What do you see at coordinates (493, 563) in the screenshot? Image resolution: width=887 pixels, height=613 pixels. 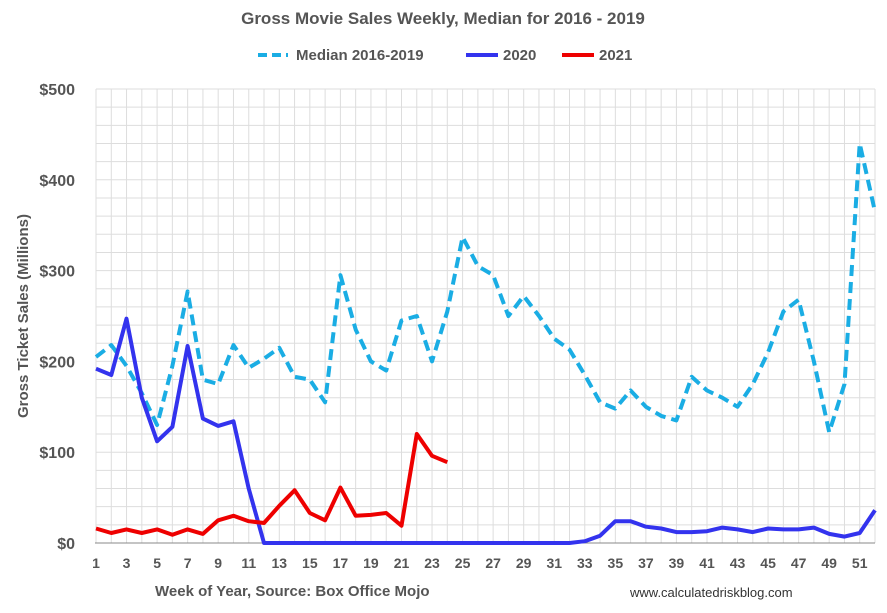 I see `x-tick-label: 27` at bounding box center [493, 563].